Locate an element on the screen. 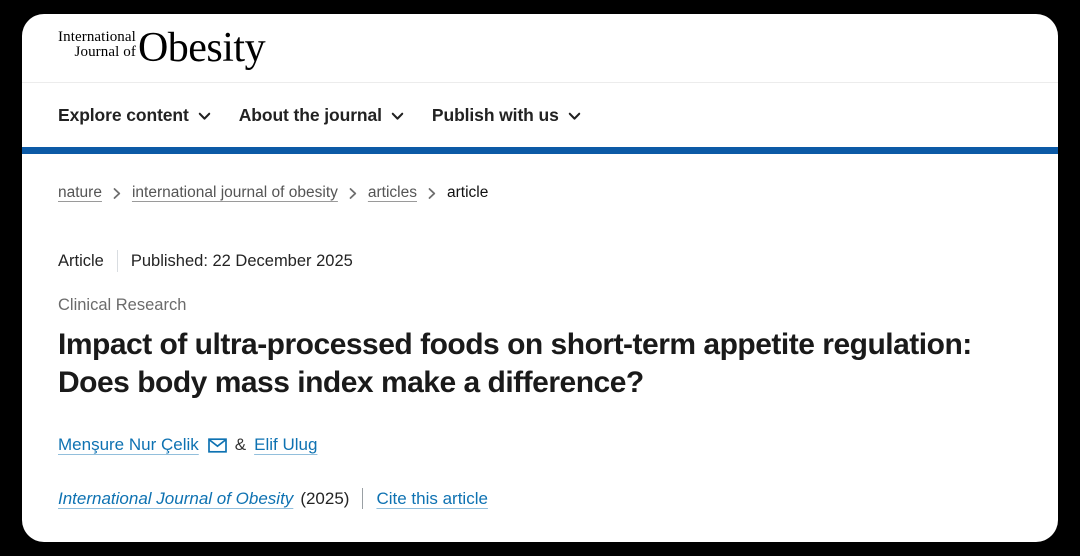 This screenshot has width=1080, height=556. article-category: Clinical Research is located at coordinates (122, 305).